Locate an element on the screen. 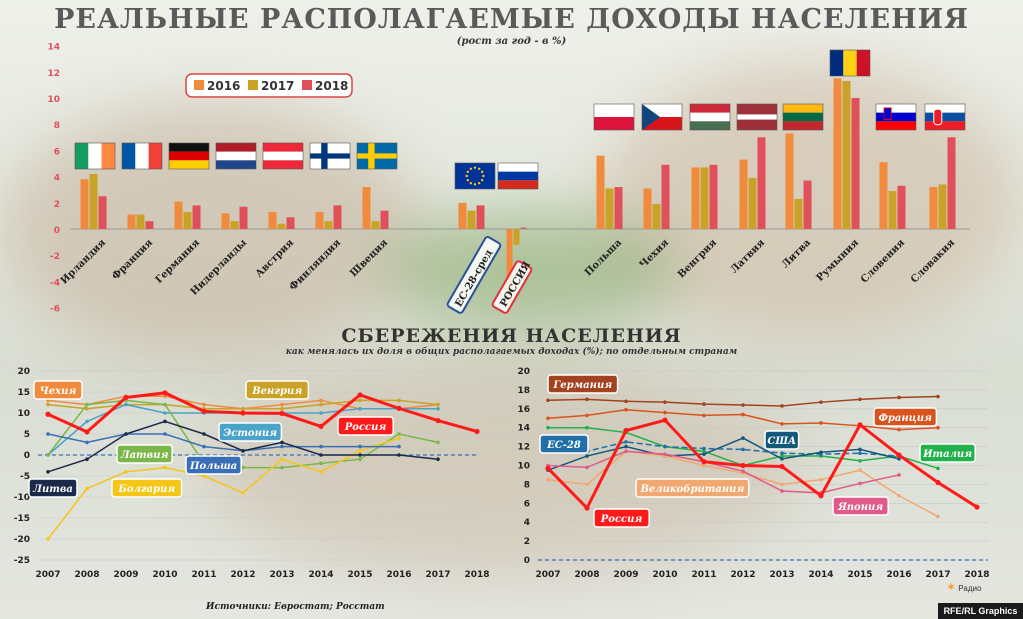 The image size is (1023, 619). radio-logo: ✶ Радио is located at coordinates (963, 587).